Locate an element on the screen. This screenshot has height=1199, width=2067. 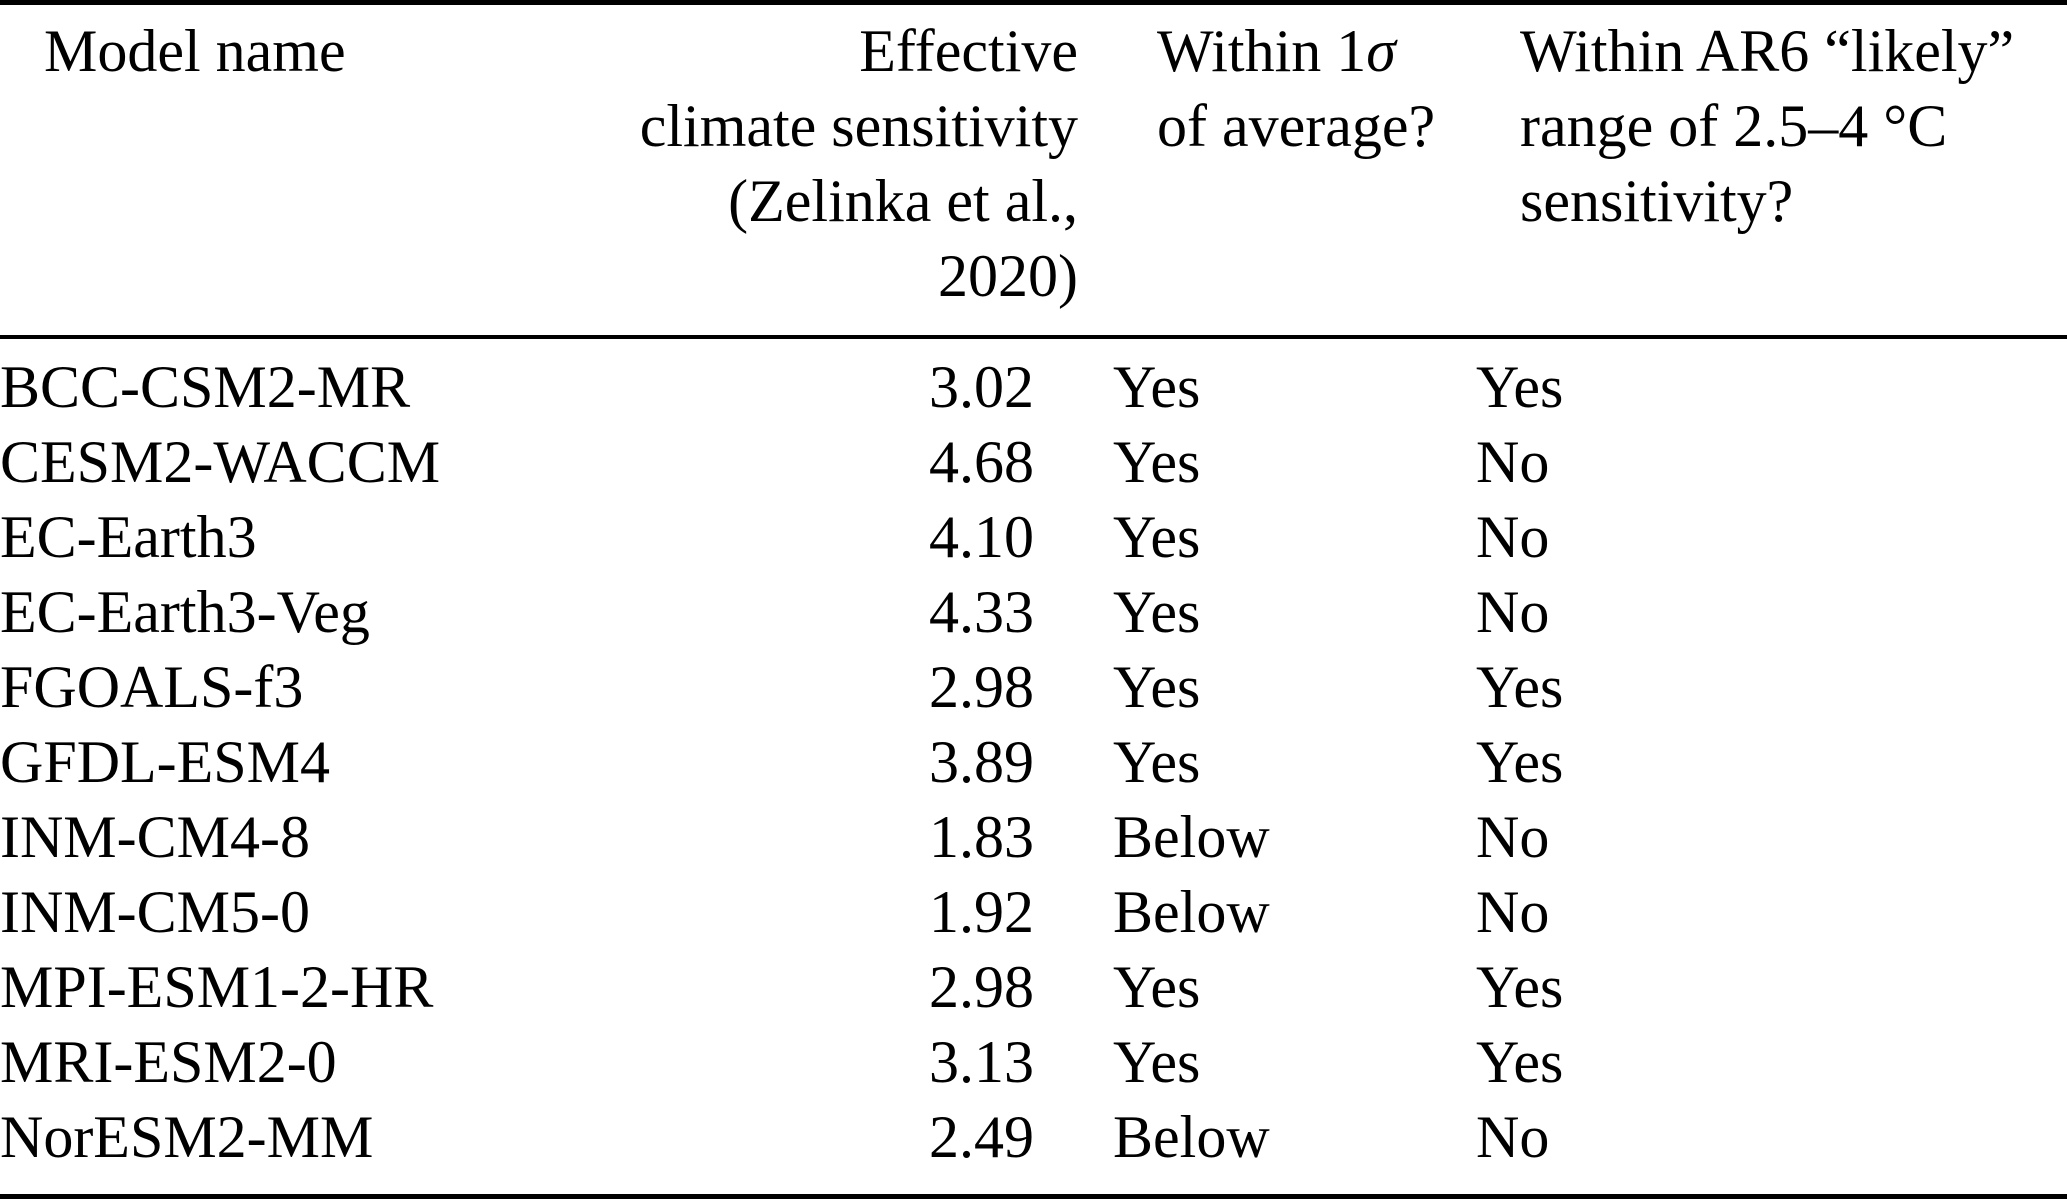
sensitivity-value-cell: 1.83 is located at coordinates (981, 837).